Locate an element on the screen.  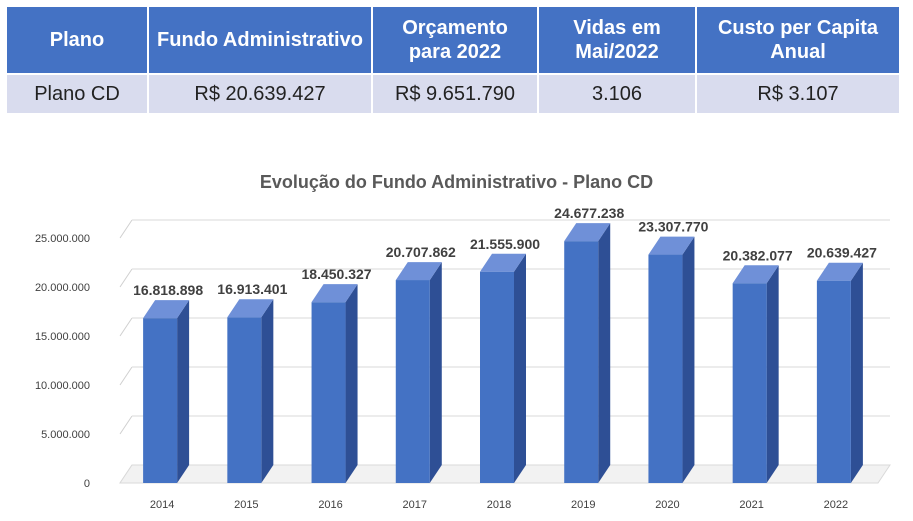
x-tick-label: 2017 is located at coordinates (415, 505).